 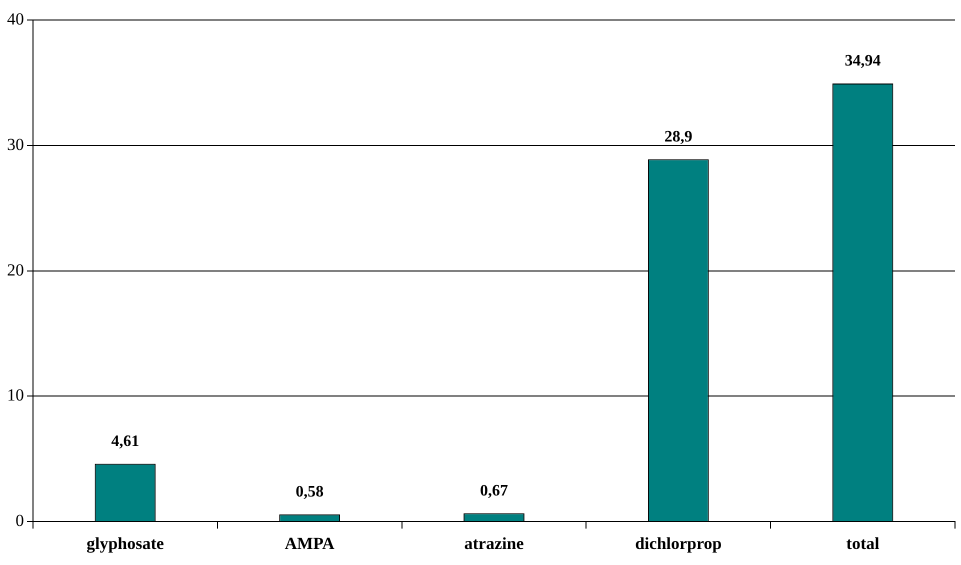 What do you see at coordinates (678, 544) in the screenshot?
I see `x-tick-label: dichlorprop` at bounding box center [678, 544].